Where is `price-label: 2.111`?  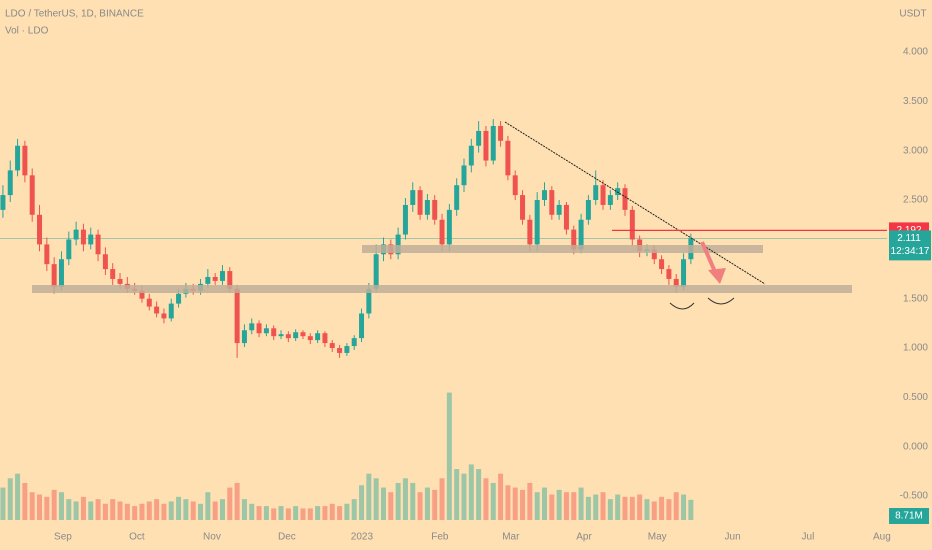
price-label: 2.111 is located at coordinates (909, 238).